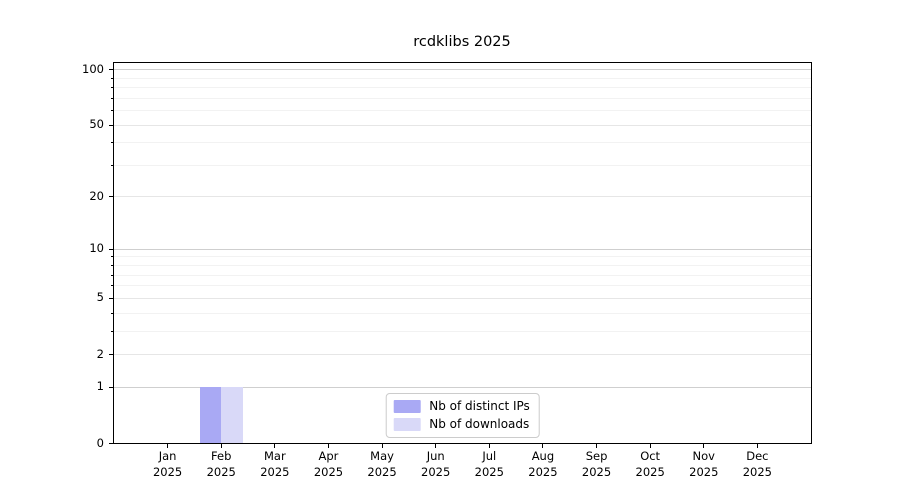 The width and height of the screenshot is (900, 500). I want to click on legend-label: Nb of downloads, so click(479, 424).